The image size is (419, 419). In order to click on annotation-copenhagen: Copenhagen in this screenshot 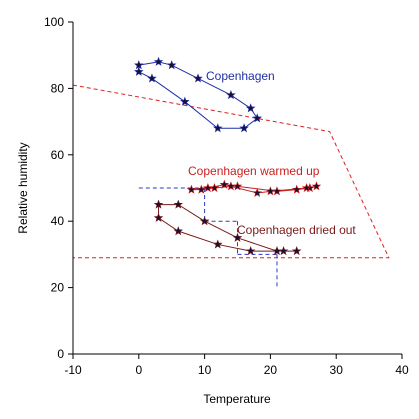, I will do `click(240, 76)`.